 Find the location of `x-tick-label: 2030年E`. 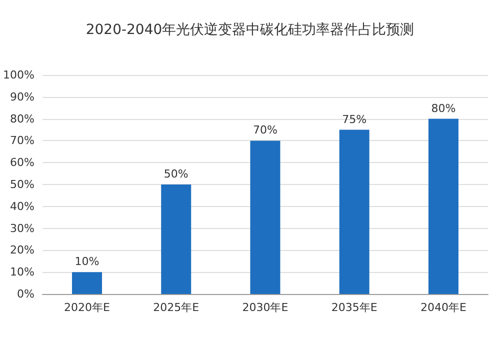

x-tick-label: 2030年E is located at coordinates (265, 307).